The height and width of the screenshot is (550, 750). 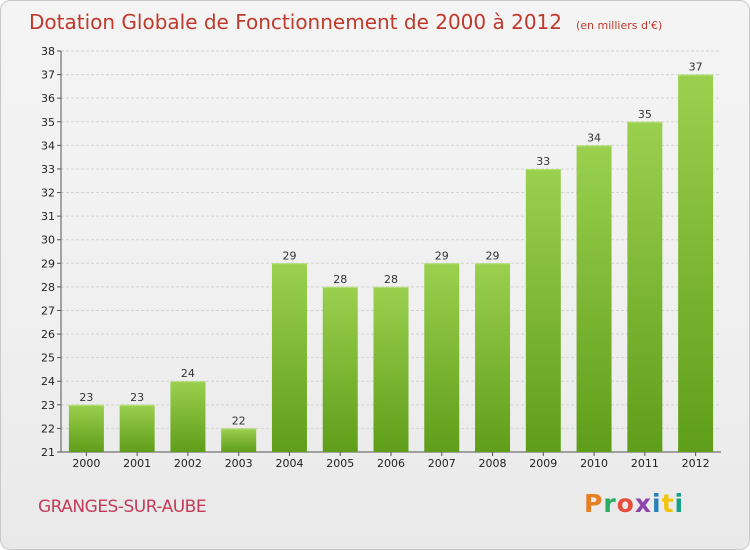 What do you see at coordinates (442, 357) in the screenshot?
I see `bar-2007` at bounding box center [442, 357].